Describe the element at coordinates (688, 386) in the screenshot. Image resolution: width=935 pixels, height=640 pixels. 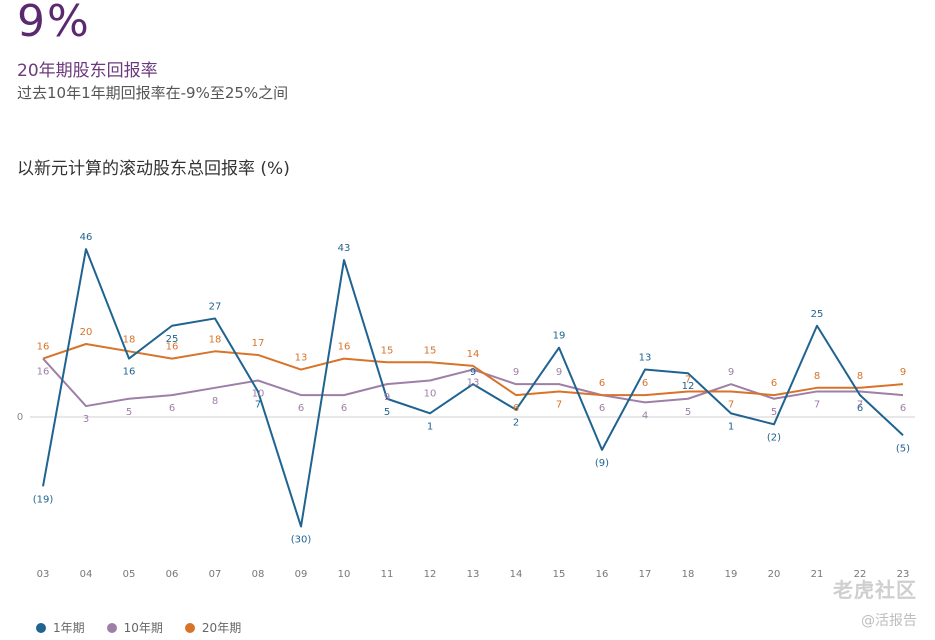
I see `data-label: 12` at that location.